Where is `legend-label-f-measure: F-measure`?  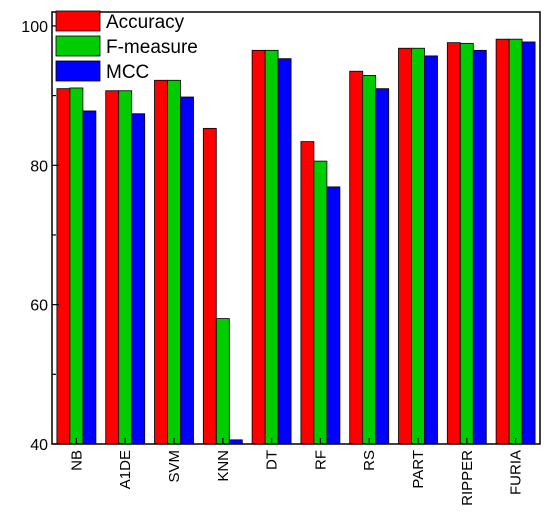 legend-label-f-measure: F-measure is located at coordinates (152, 47).